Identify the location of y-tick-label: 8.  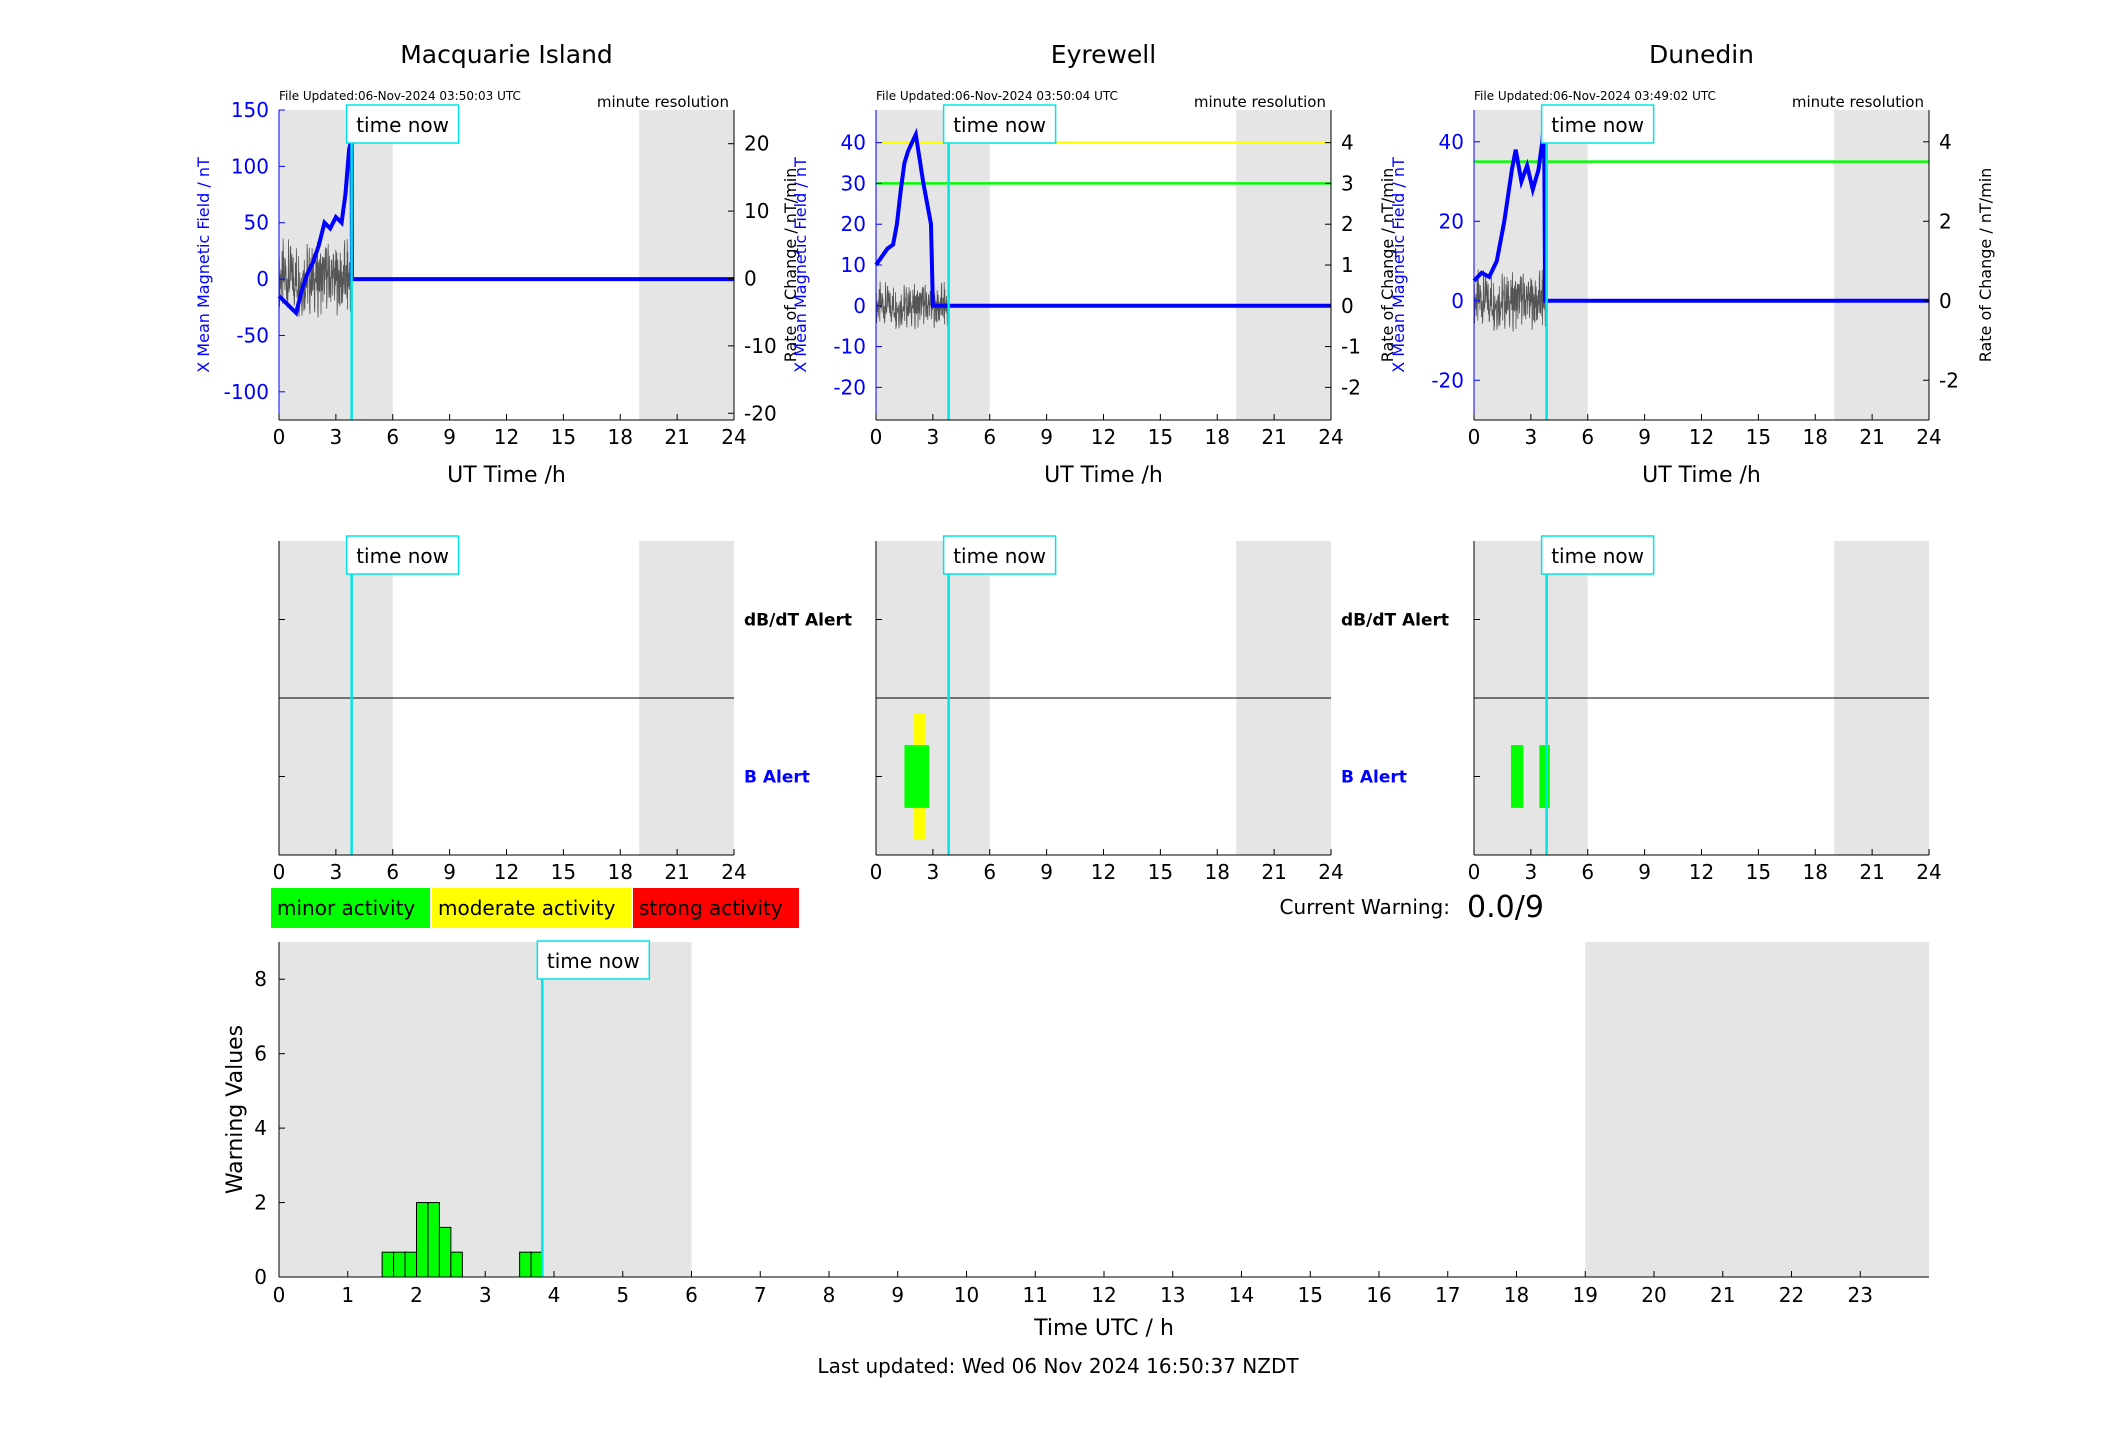
(260, 979).